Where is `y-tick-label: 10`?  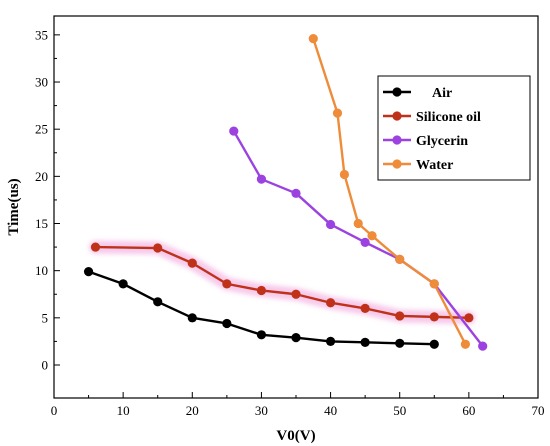
y-tick-label: 10 is located at coordinates (41, 270).